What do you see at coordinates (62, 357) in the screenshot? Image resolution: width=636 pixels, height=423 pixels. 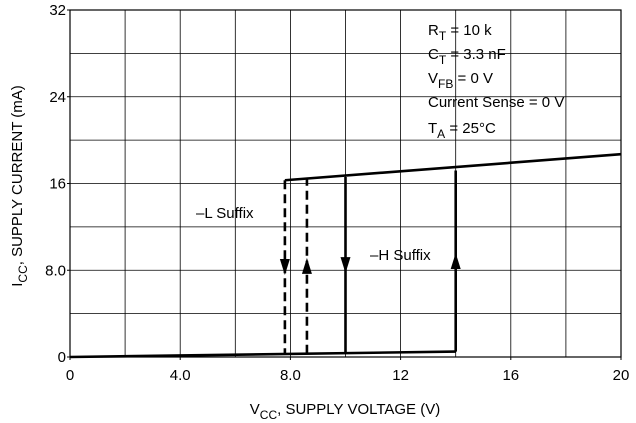 I see `y-tick-label: 0` at bounding box center [62, 357].